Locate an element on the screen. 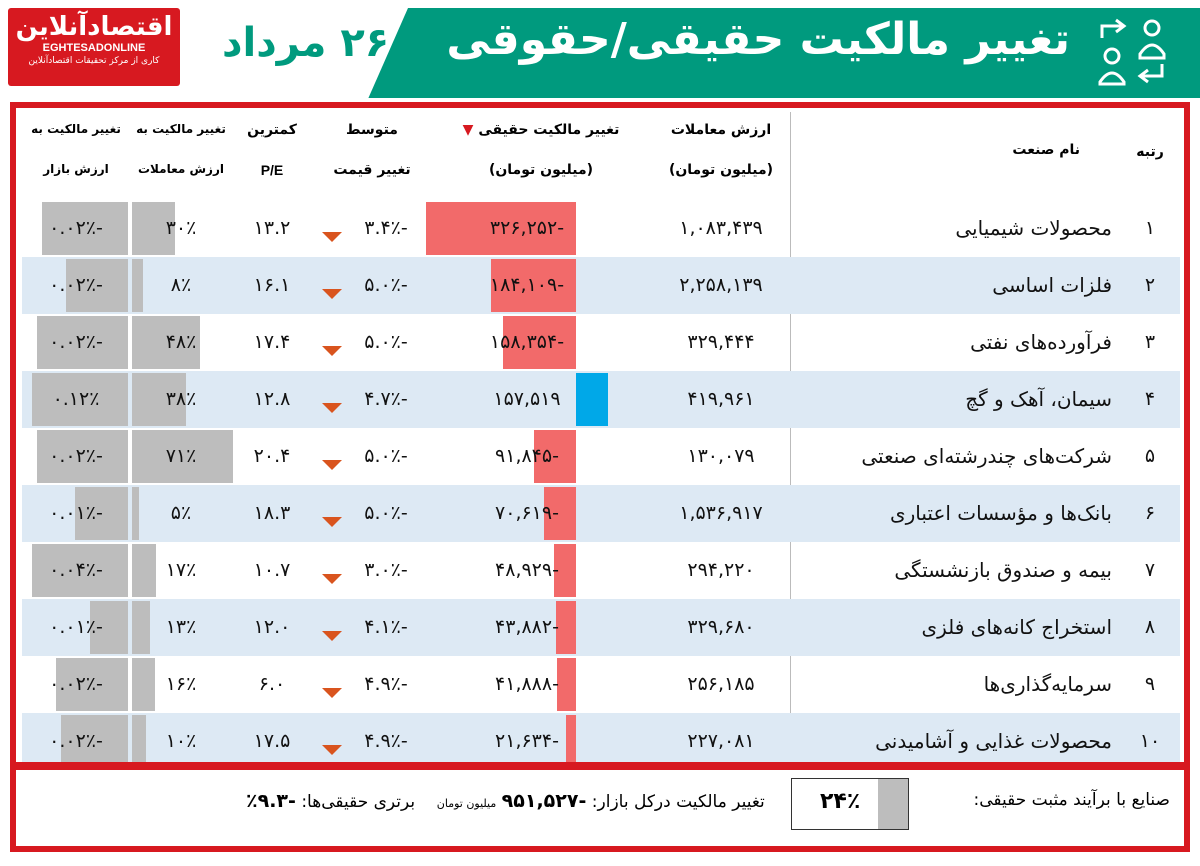 This screenshot has width=1200, height=866. trade-ratio-value: ۱۷٪ is located at coordinates (181, 570).